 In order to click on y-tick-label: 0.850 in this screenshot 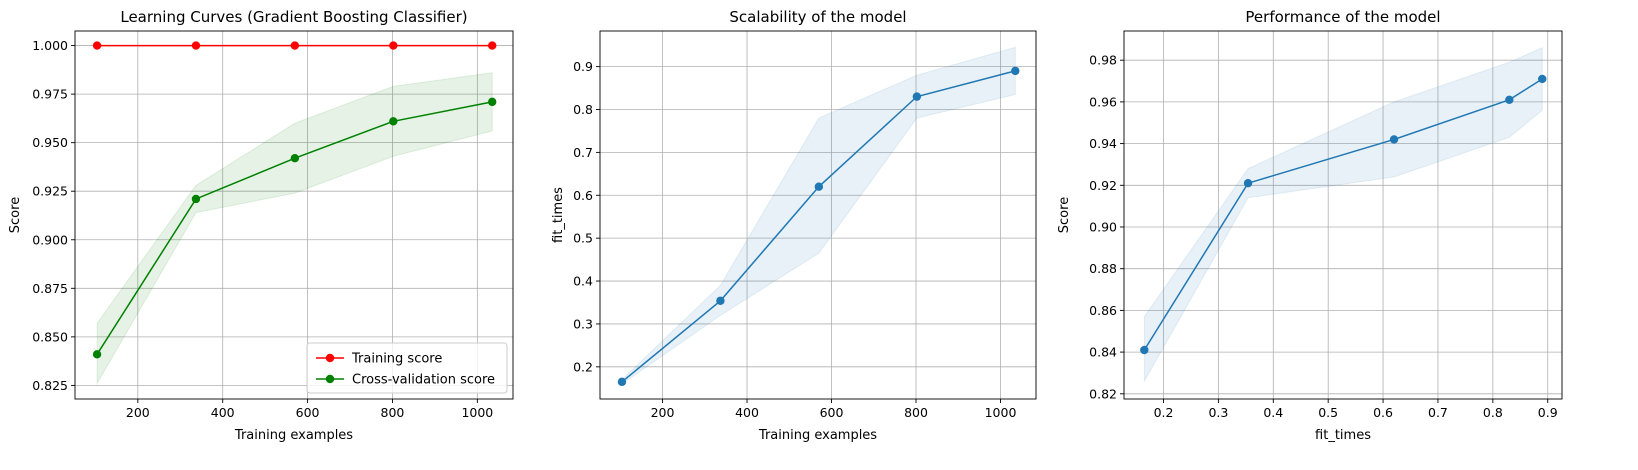, I will do `click(50, 336)`.